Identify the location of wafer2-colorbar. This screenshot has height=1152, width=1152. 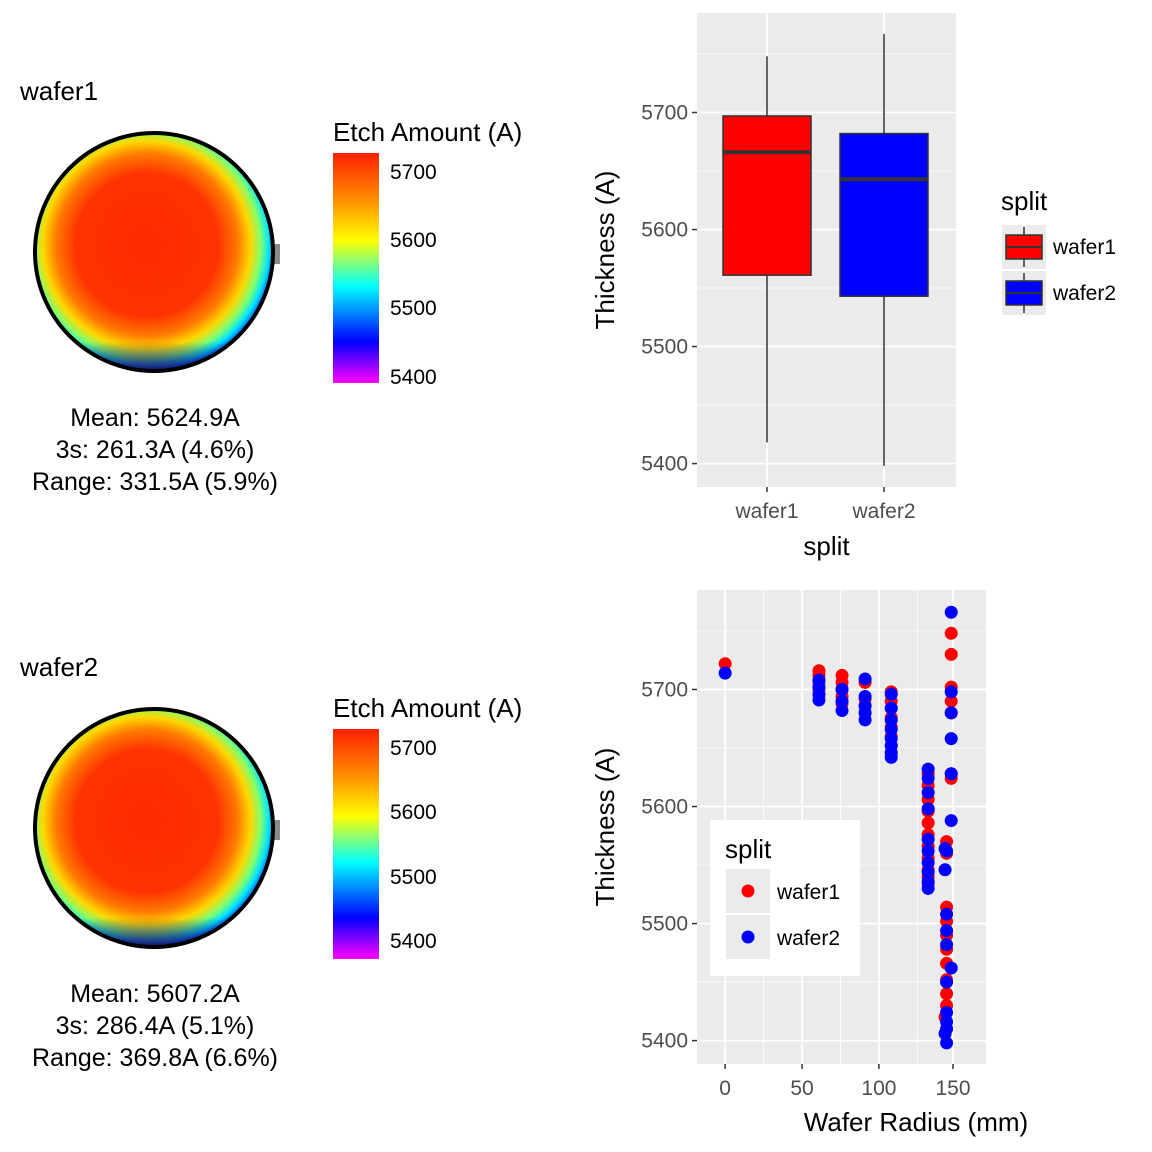
(356, 844).